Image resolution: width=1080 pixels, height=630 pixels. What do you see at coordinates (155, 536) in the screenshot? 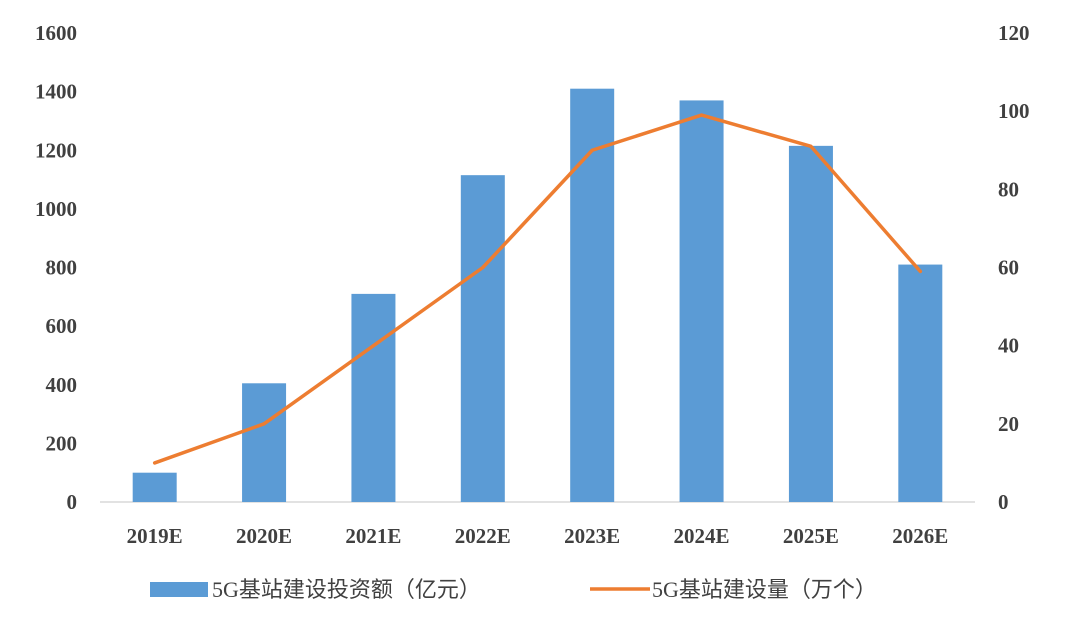
I see `x-axis-tick-label: 2019E` at bounding box center [155, 536].